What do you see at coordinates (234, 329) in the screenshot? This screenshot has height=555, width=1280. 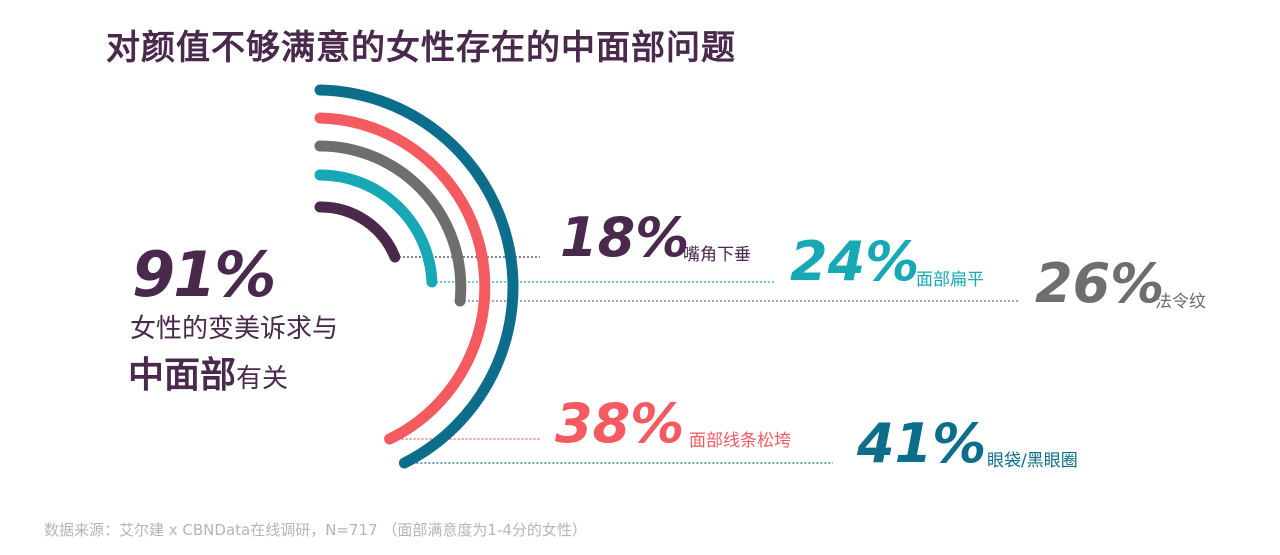 I see `summary-line-1: 女性的变美诉求与` at bounding box center [234, 329].